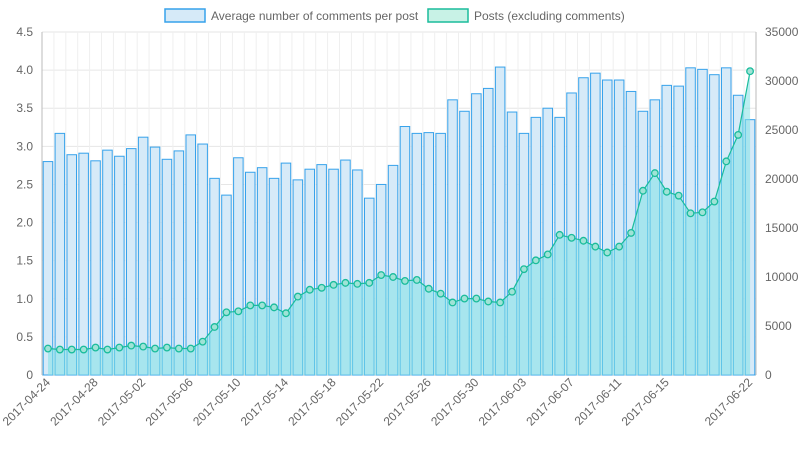  I want to click on y-right-tick-label: 5000, so click(778, 326).